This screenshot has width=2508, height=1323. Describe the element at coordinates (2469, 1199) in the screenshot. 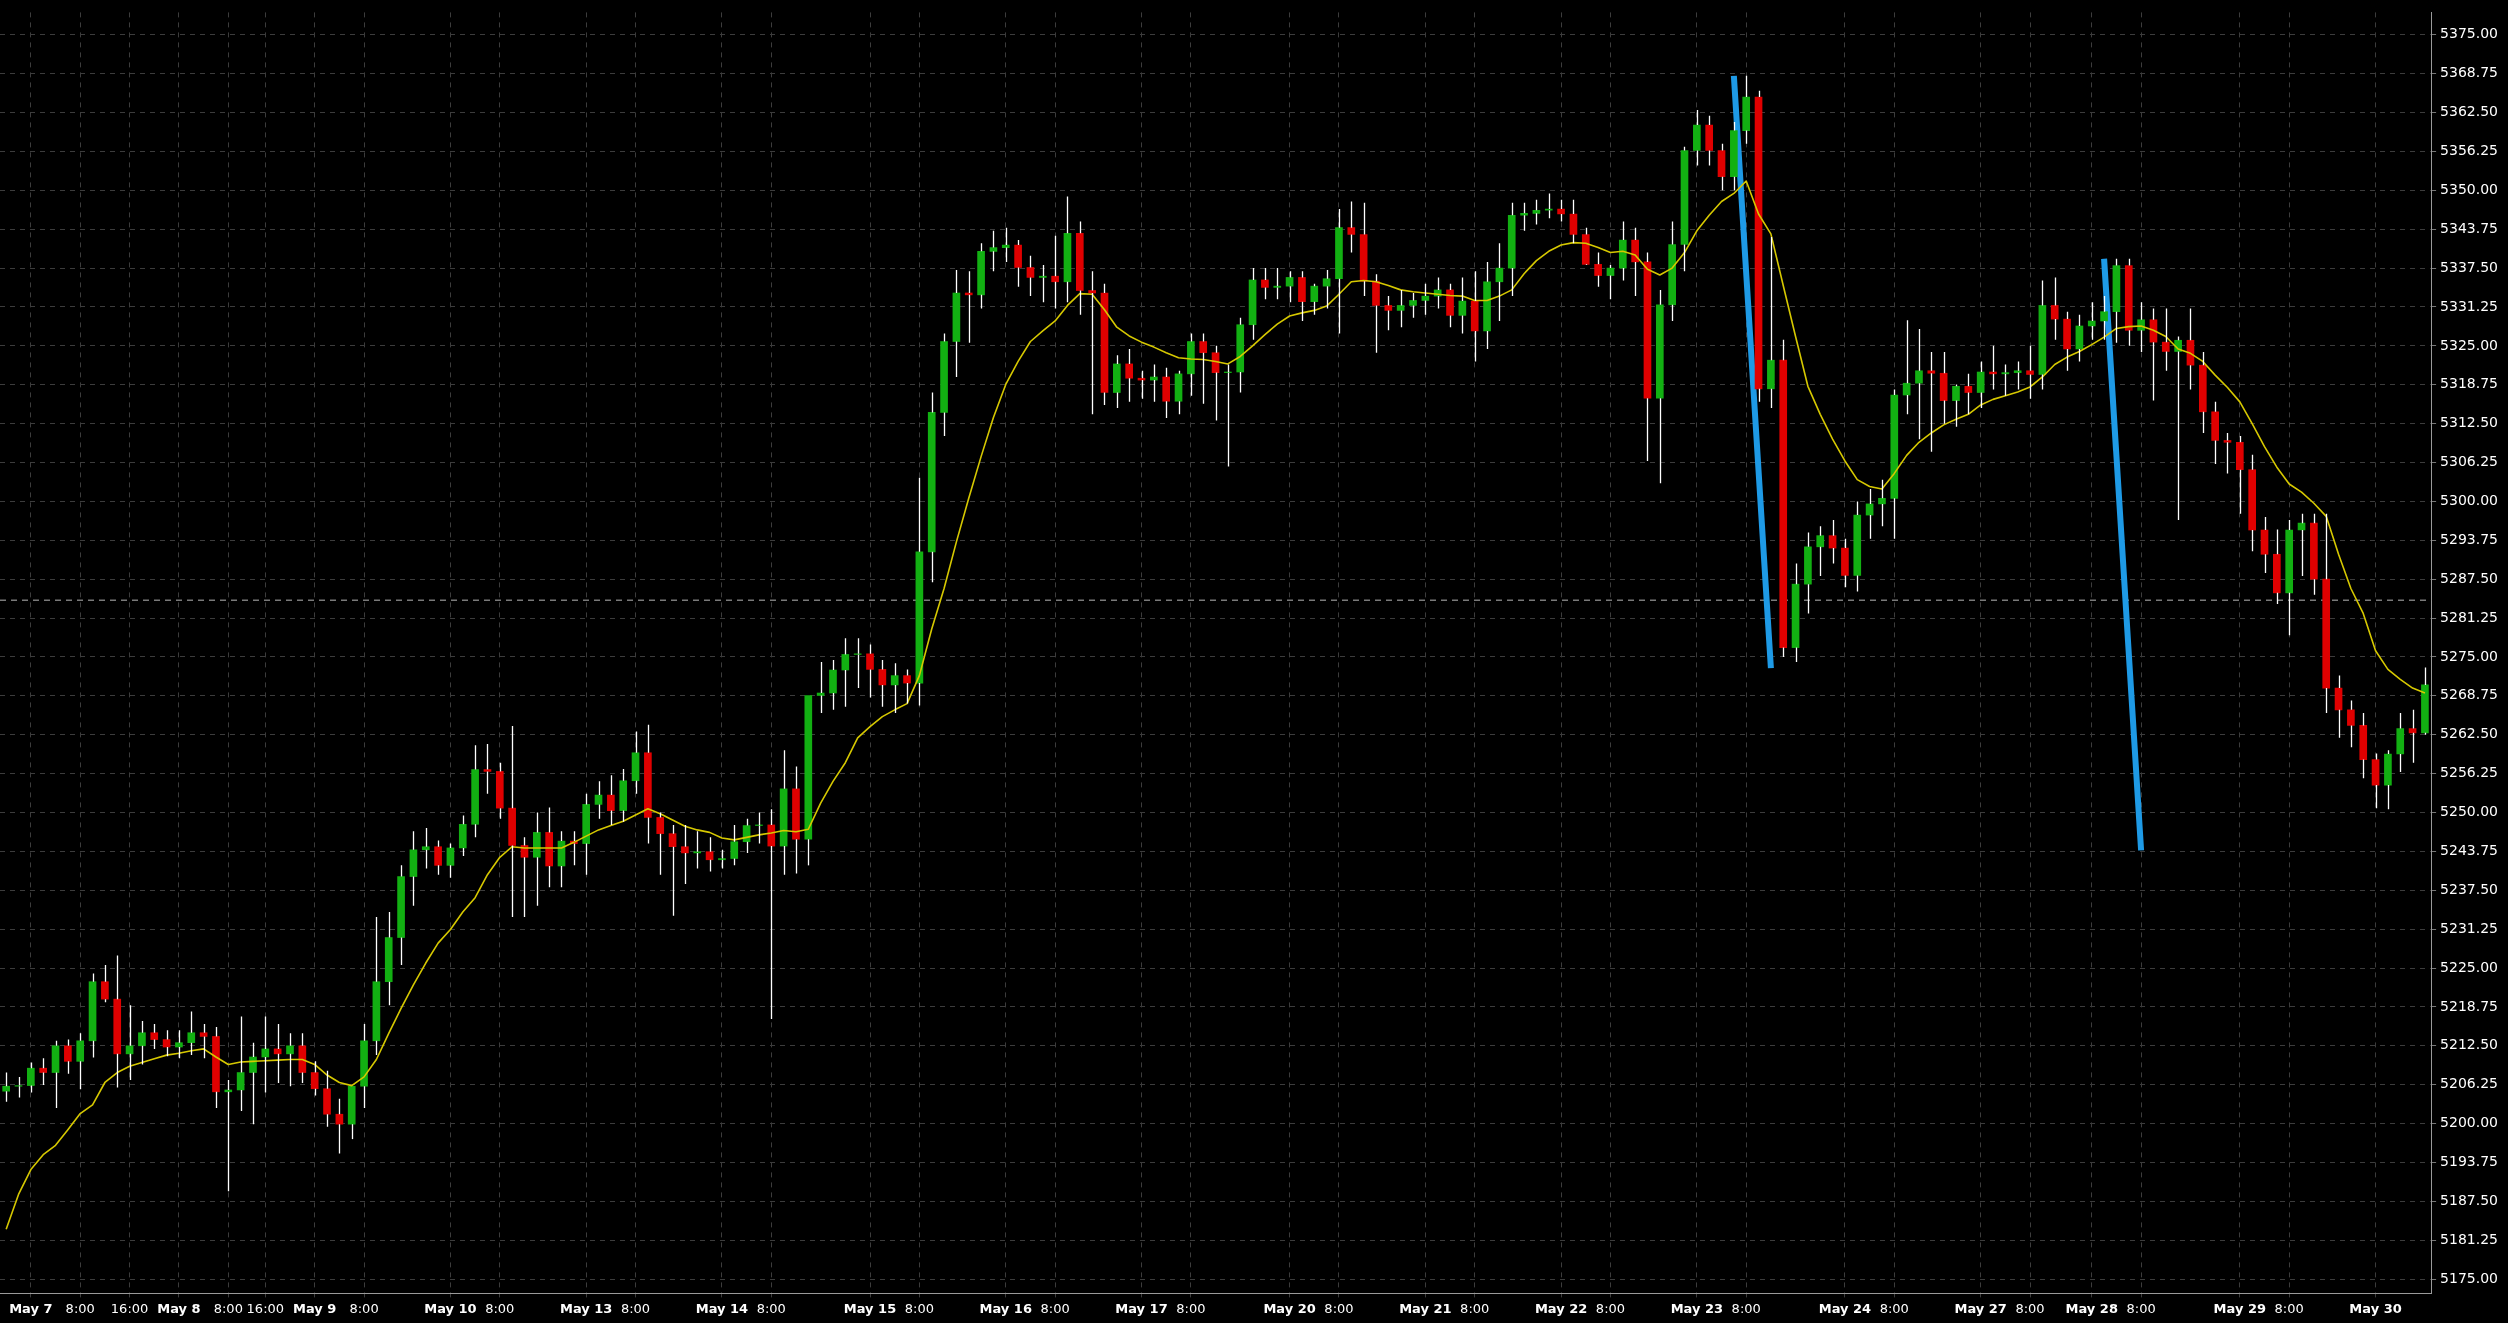

I see `y-tick-label: 5187.50` at that location.